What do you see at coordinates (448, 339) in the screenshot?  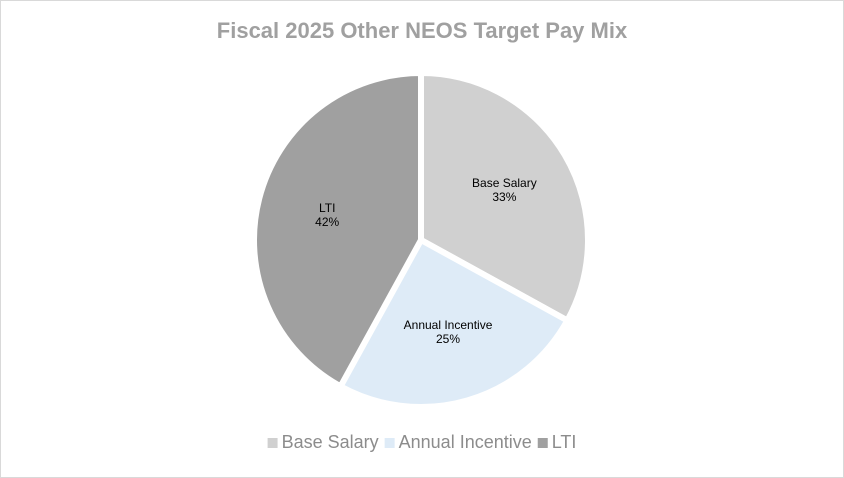 I see `slice-value-label: 25%` at bounding box center [448, 339].